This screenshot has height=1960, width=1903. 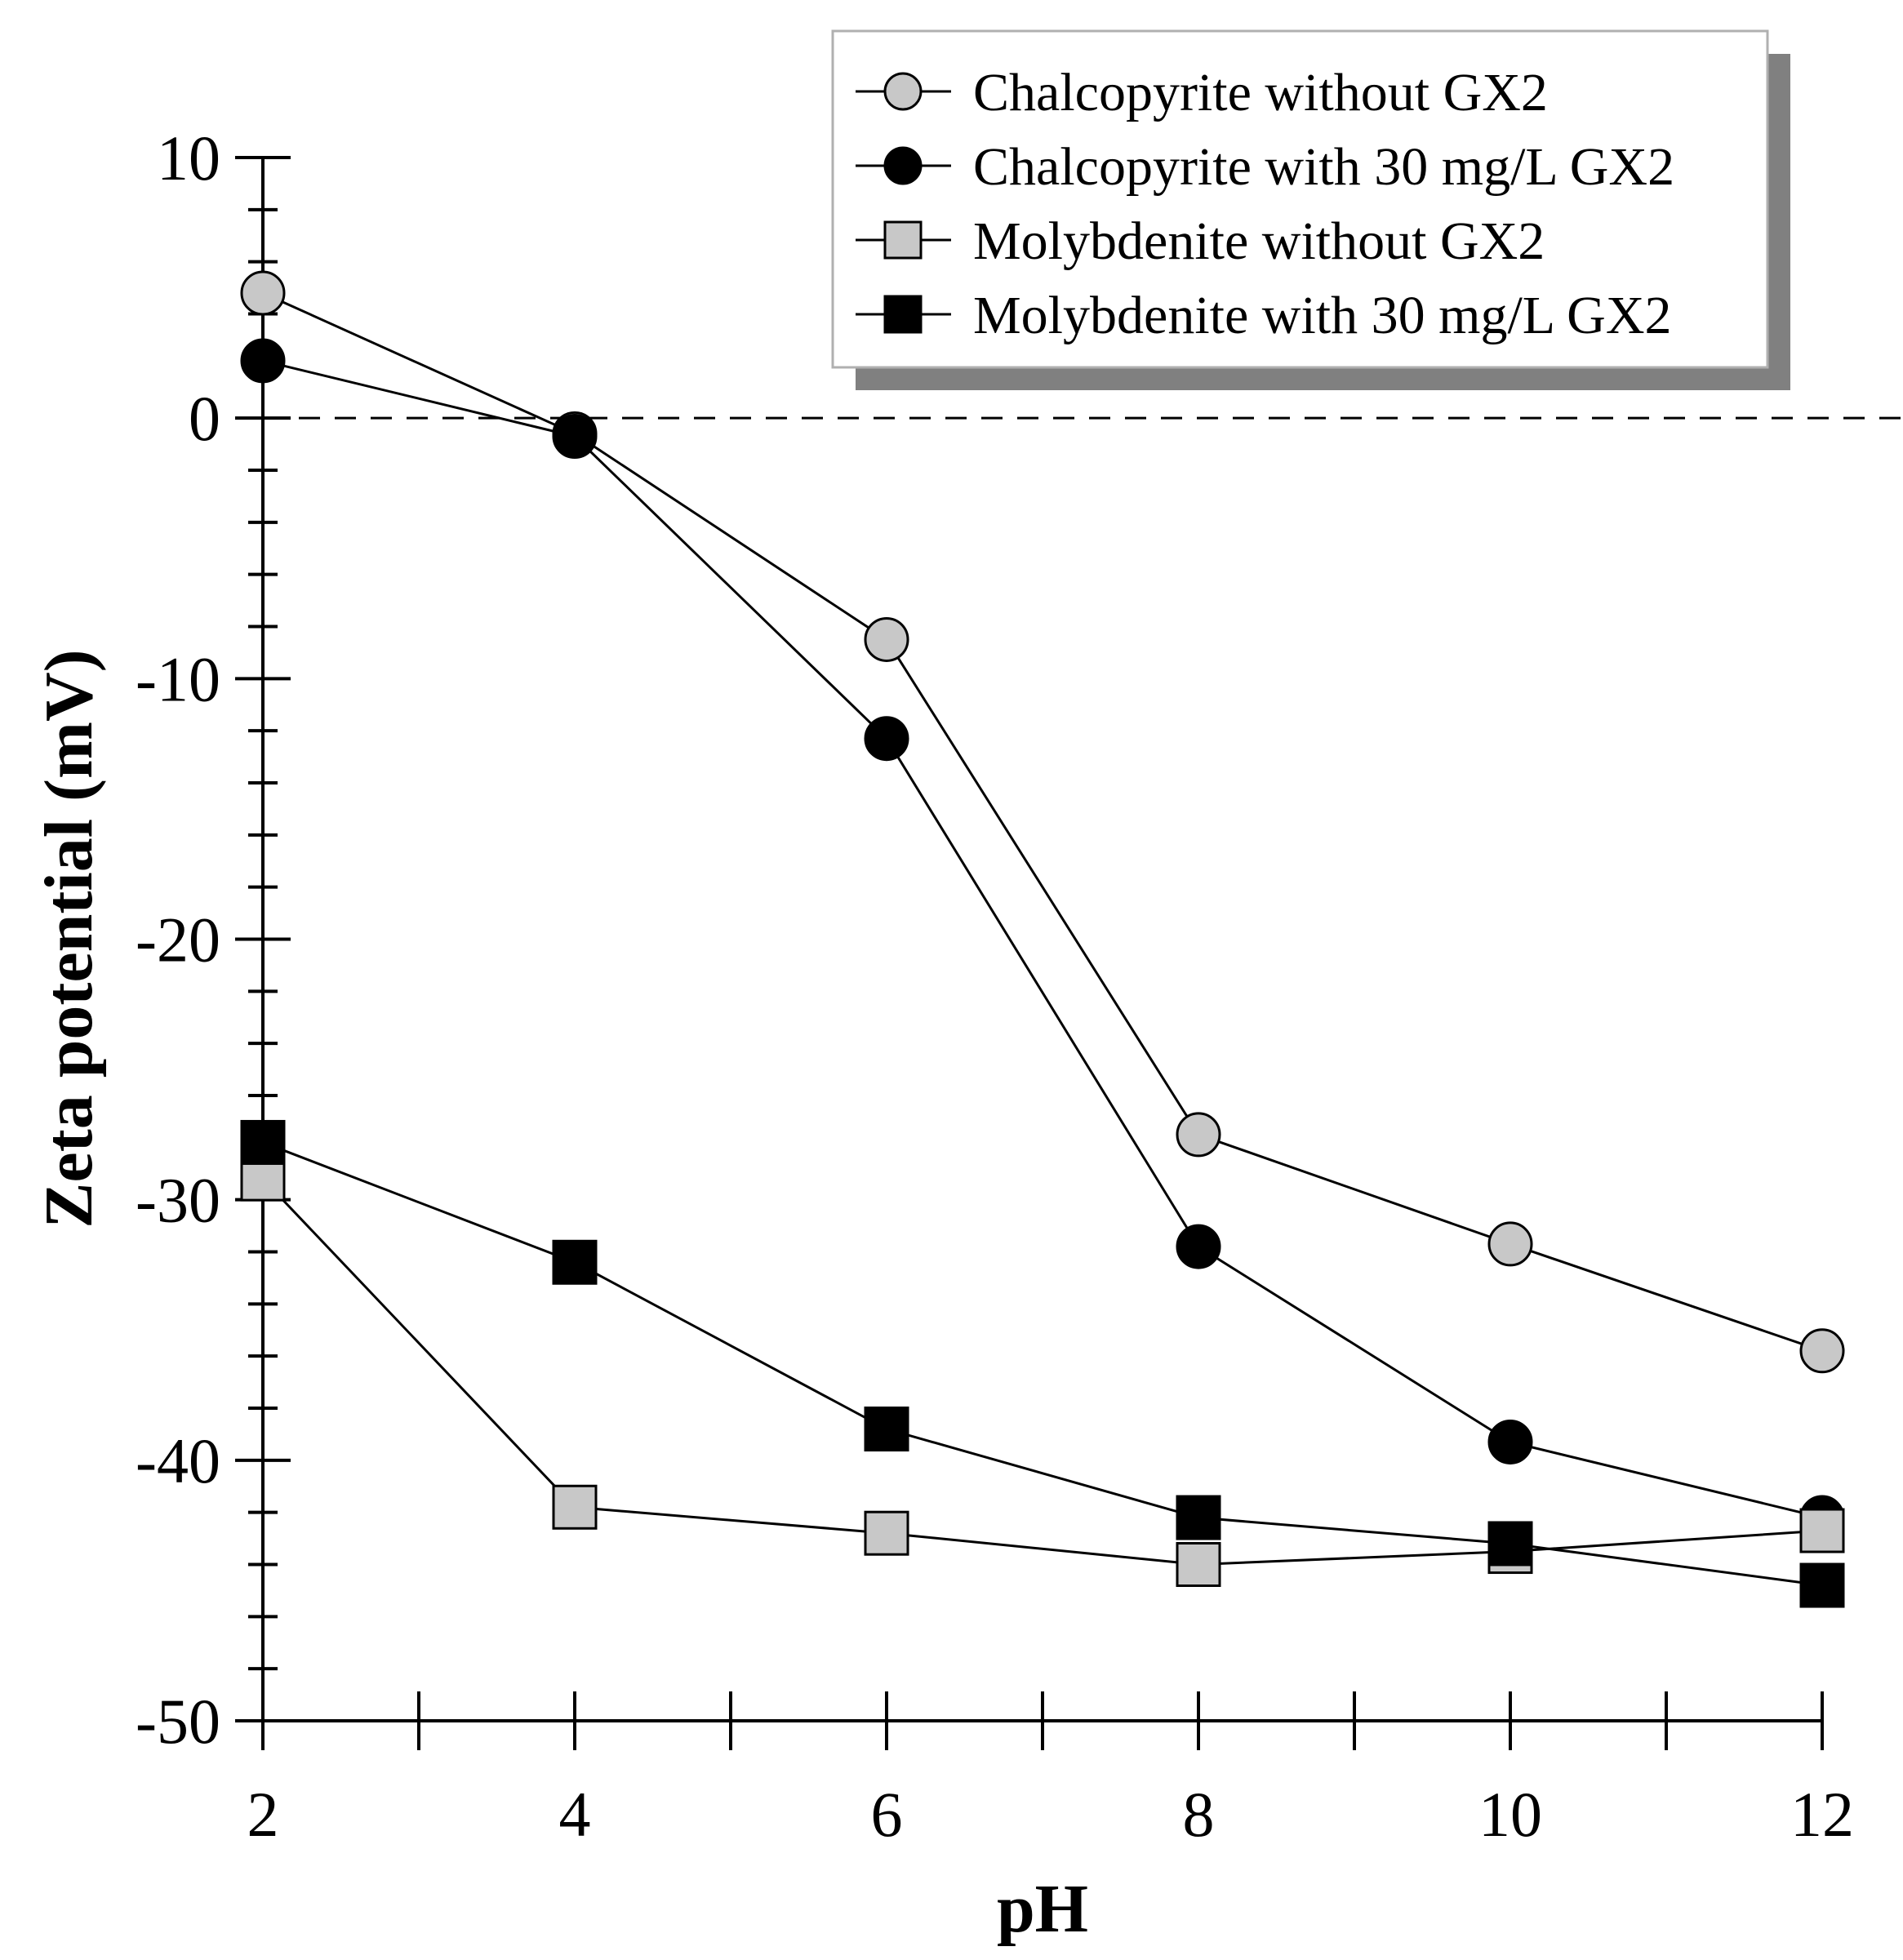 I want to click on y-axis-title: Zeta potential (mV), so click(x=69, y=939).